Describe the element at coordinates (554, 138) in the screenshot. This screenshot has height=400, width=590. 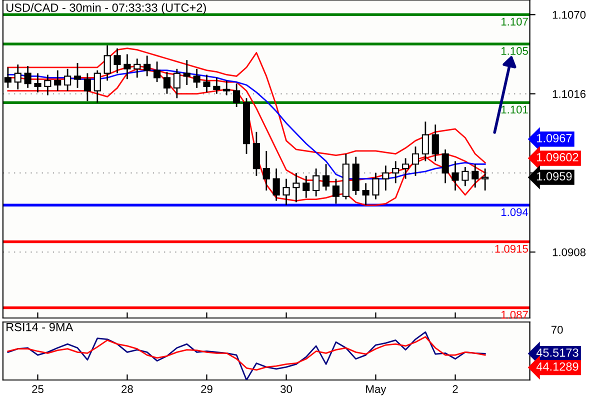
I see `text: 1.0967` at that location.